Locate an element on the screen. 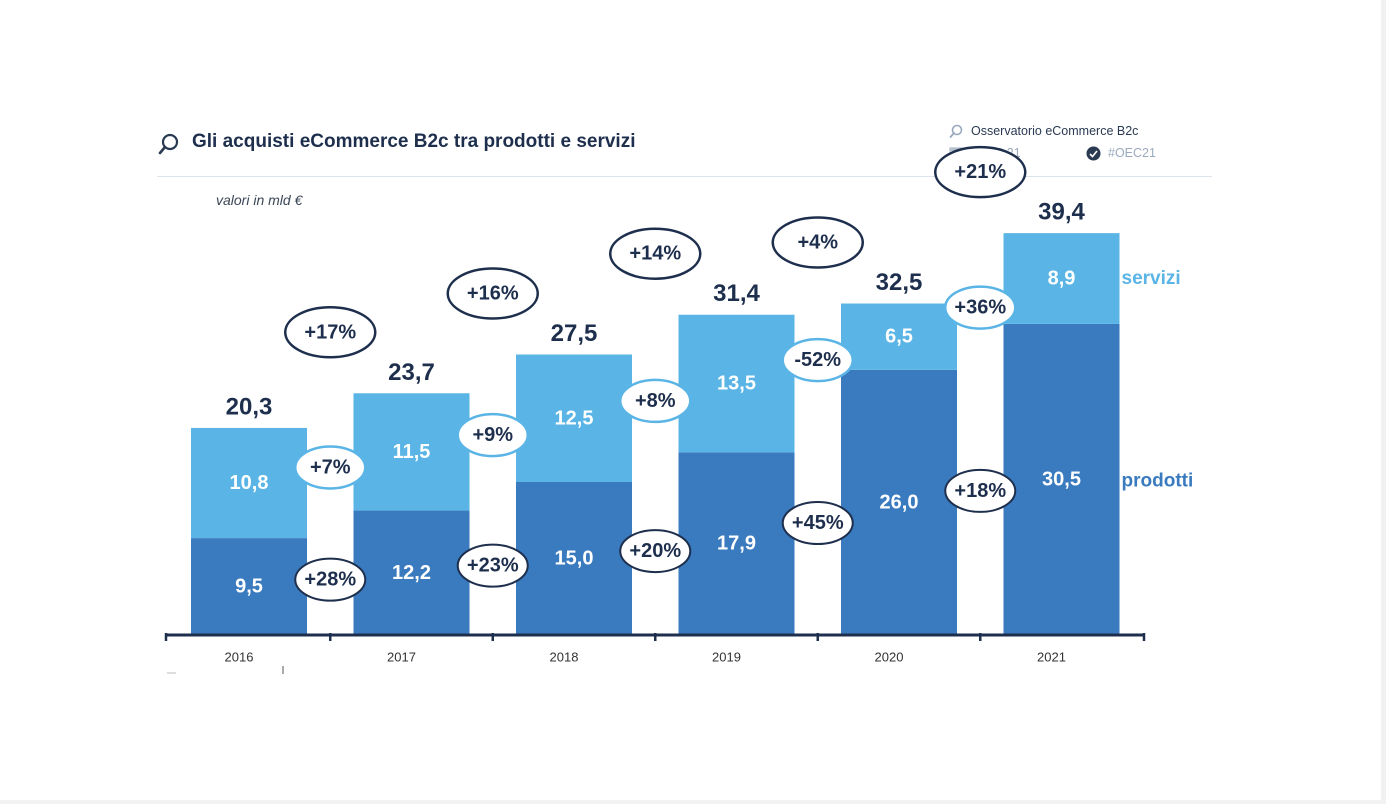  bar-prodotti-2021 is located at coordinates (1061, 479).